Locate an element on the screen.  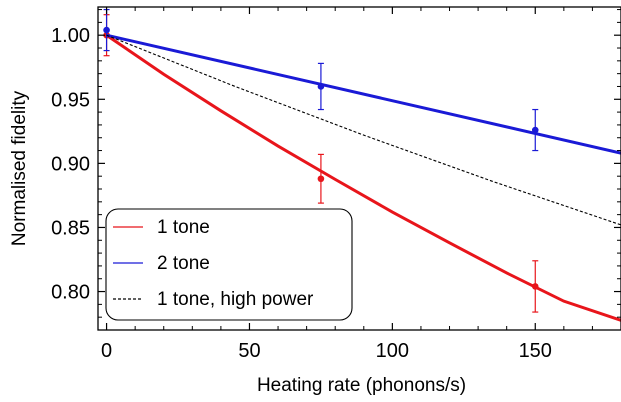
legend-box is located at coordinates (229, 264).